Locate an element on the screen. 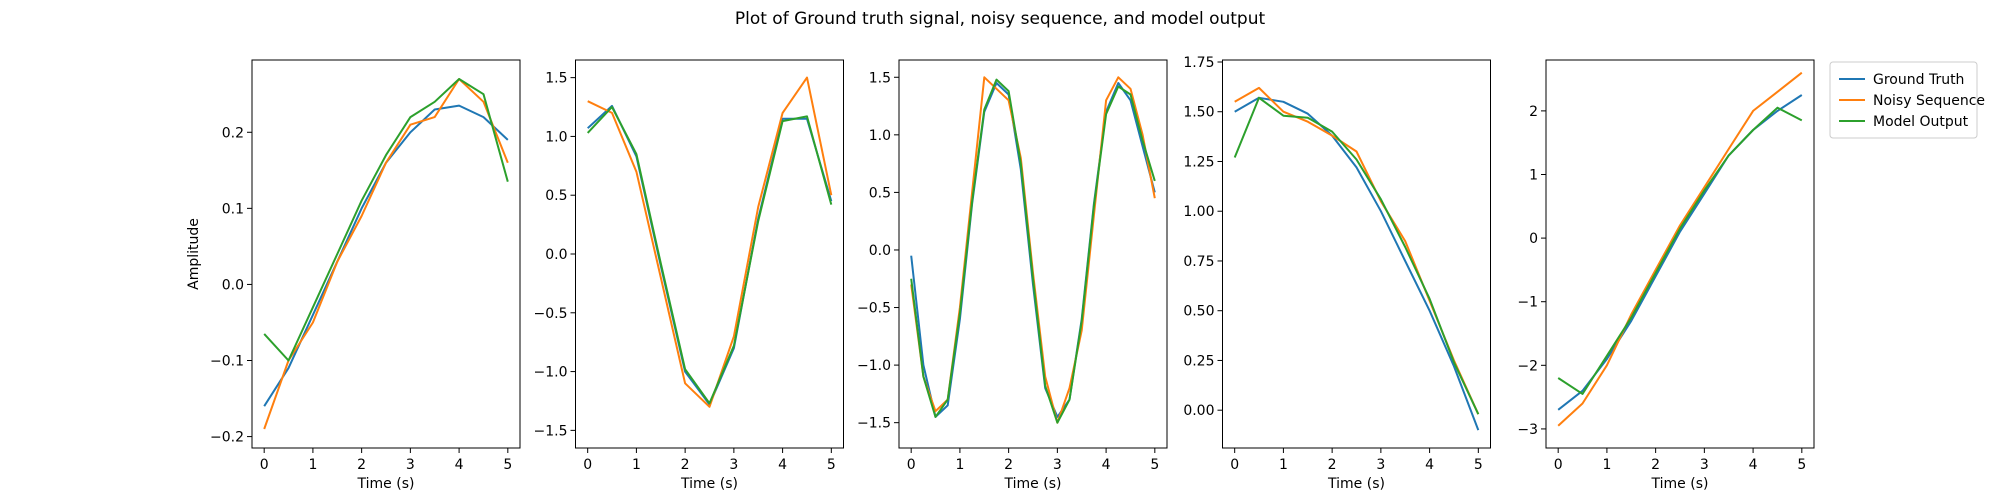 This screenshot has width=2000, height=500. y-tick-label: 1.00 is located at coordinates (1198, 212).